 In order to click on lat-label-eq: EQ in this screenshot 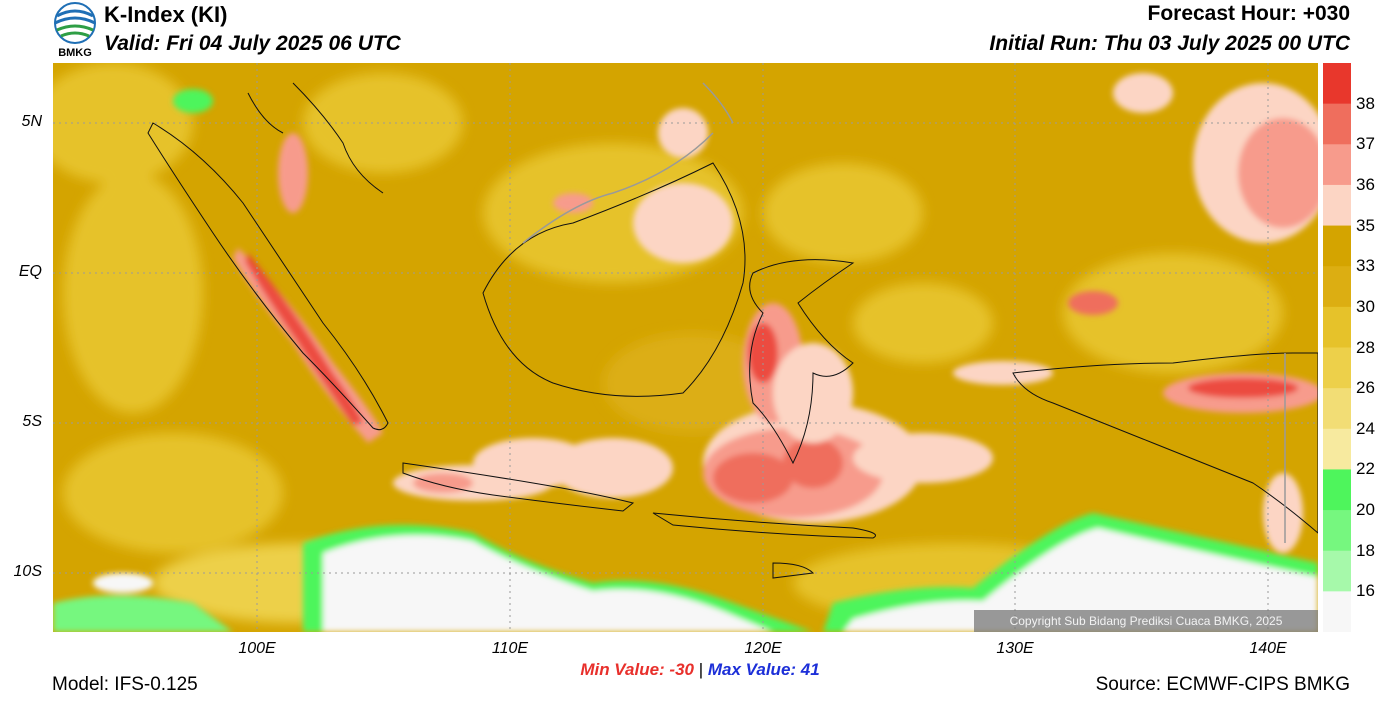, I will do `click(30, 271)`.